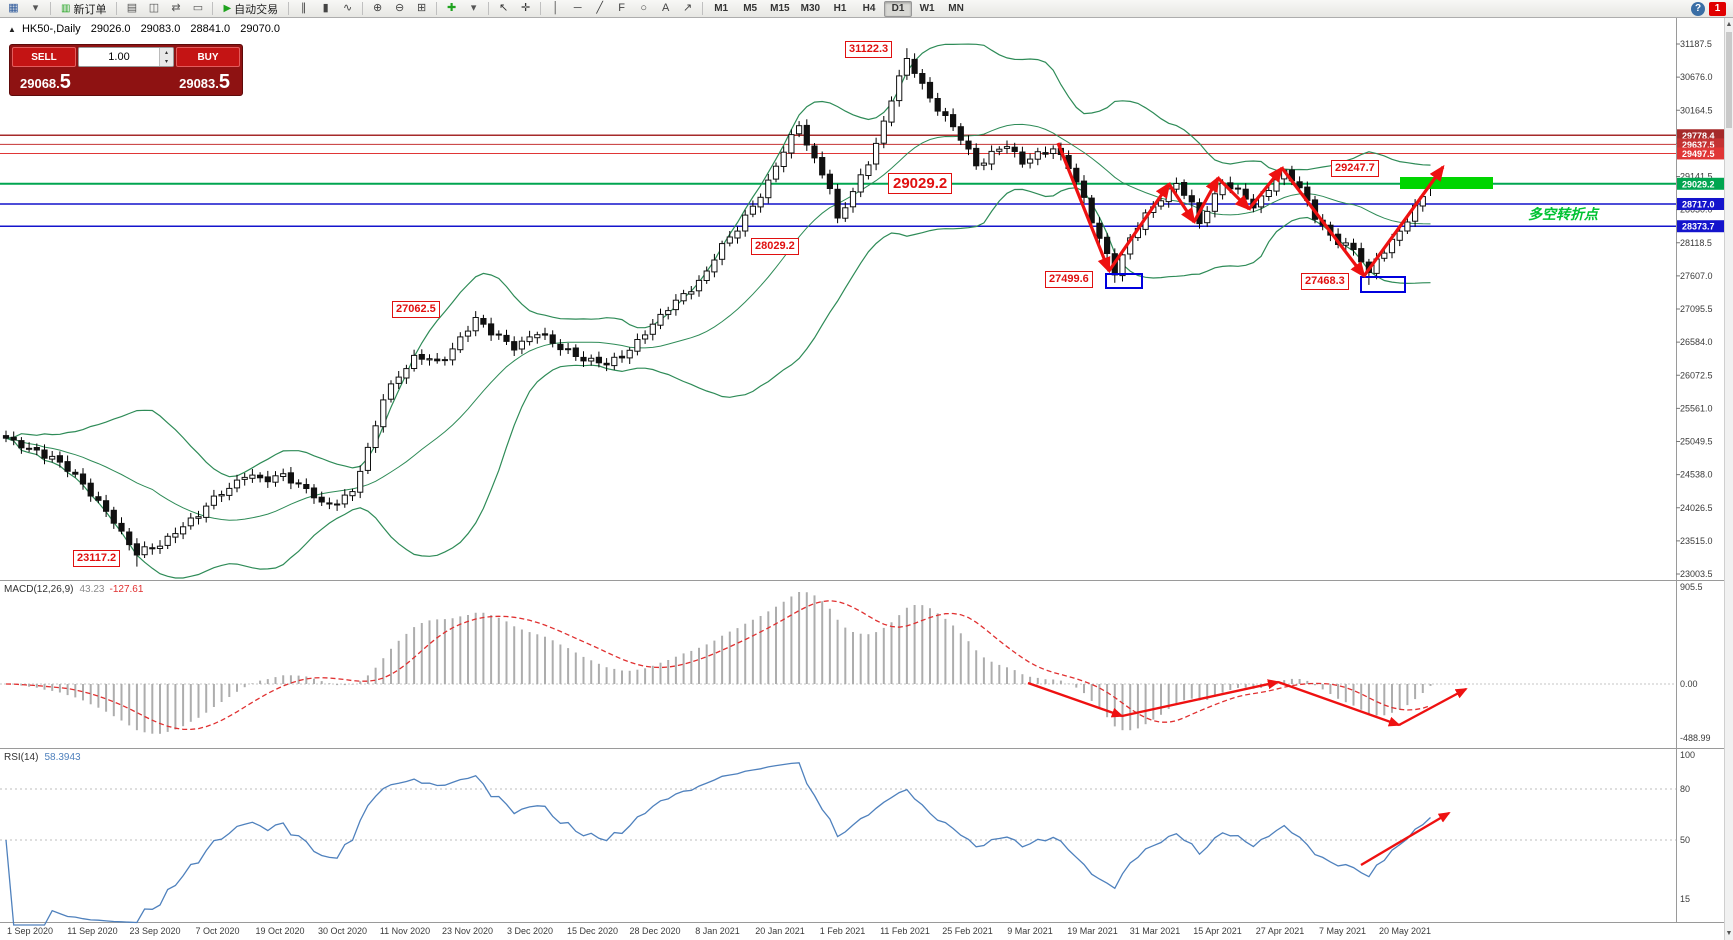 This screenshot has height=940, width=1733. I want to click on svg-text: 100, so click(1687, 755).